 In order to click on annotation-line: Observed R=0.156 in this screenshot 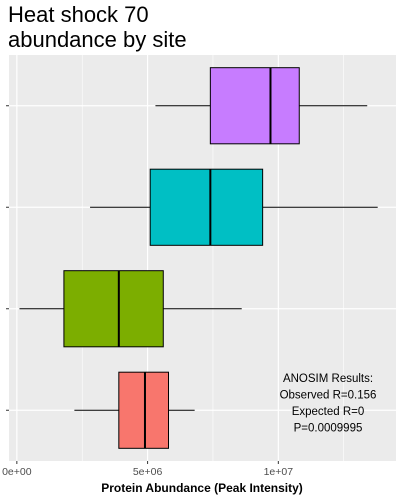, I will do `click(328, 396)`.